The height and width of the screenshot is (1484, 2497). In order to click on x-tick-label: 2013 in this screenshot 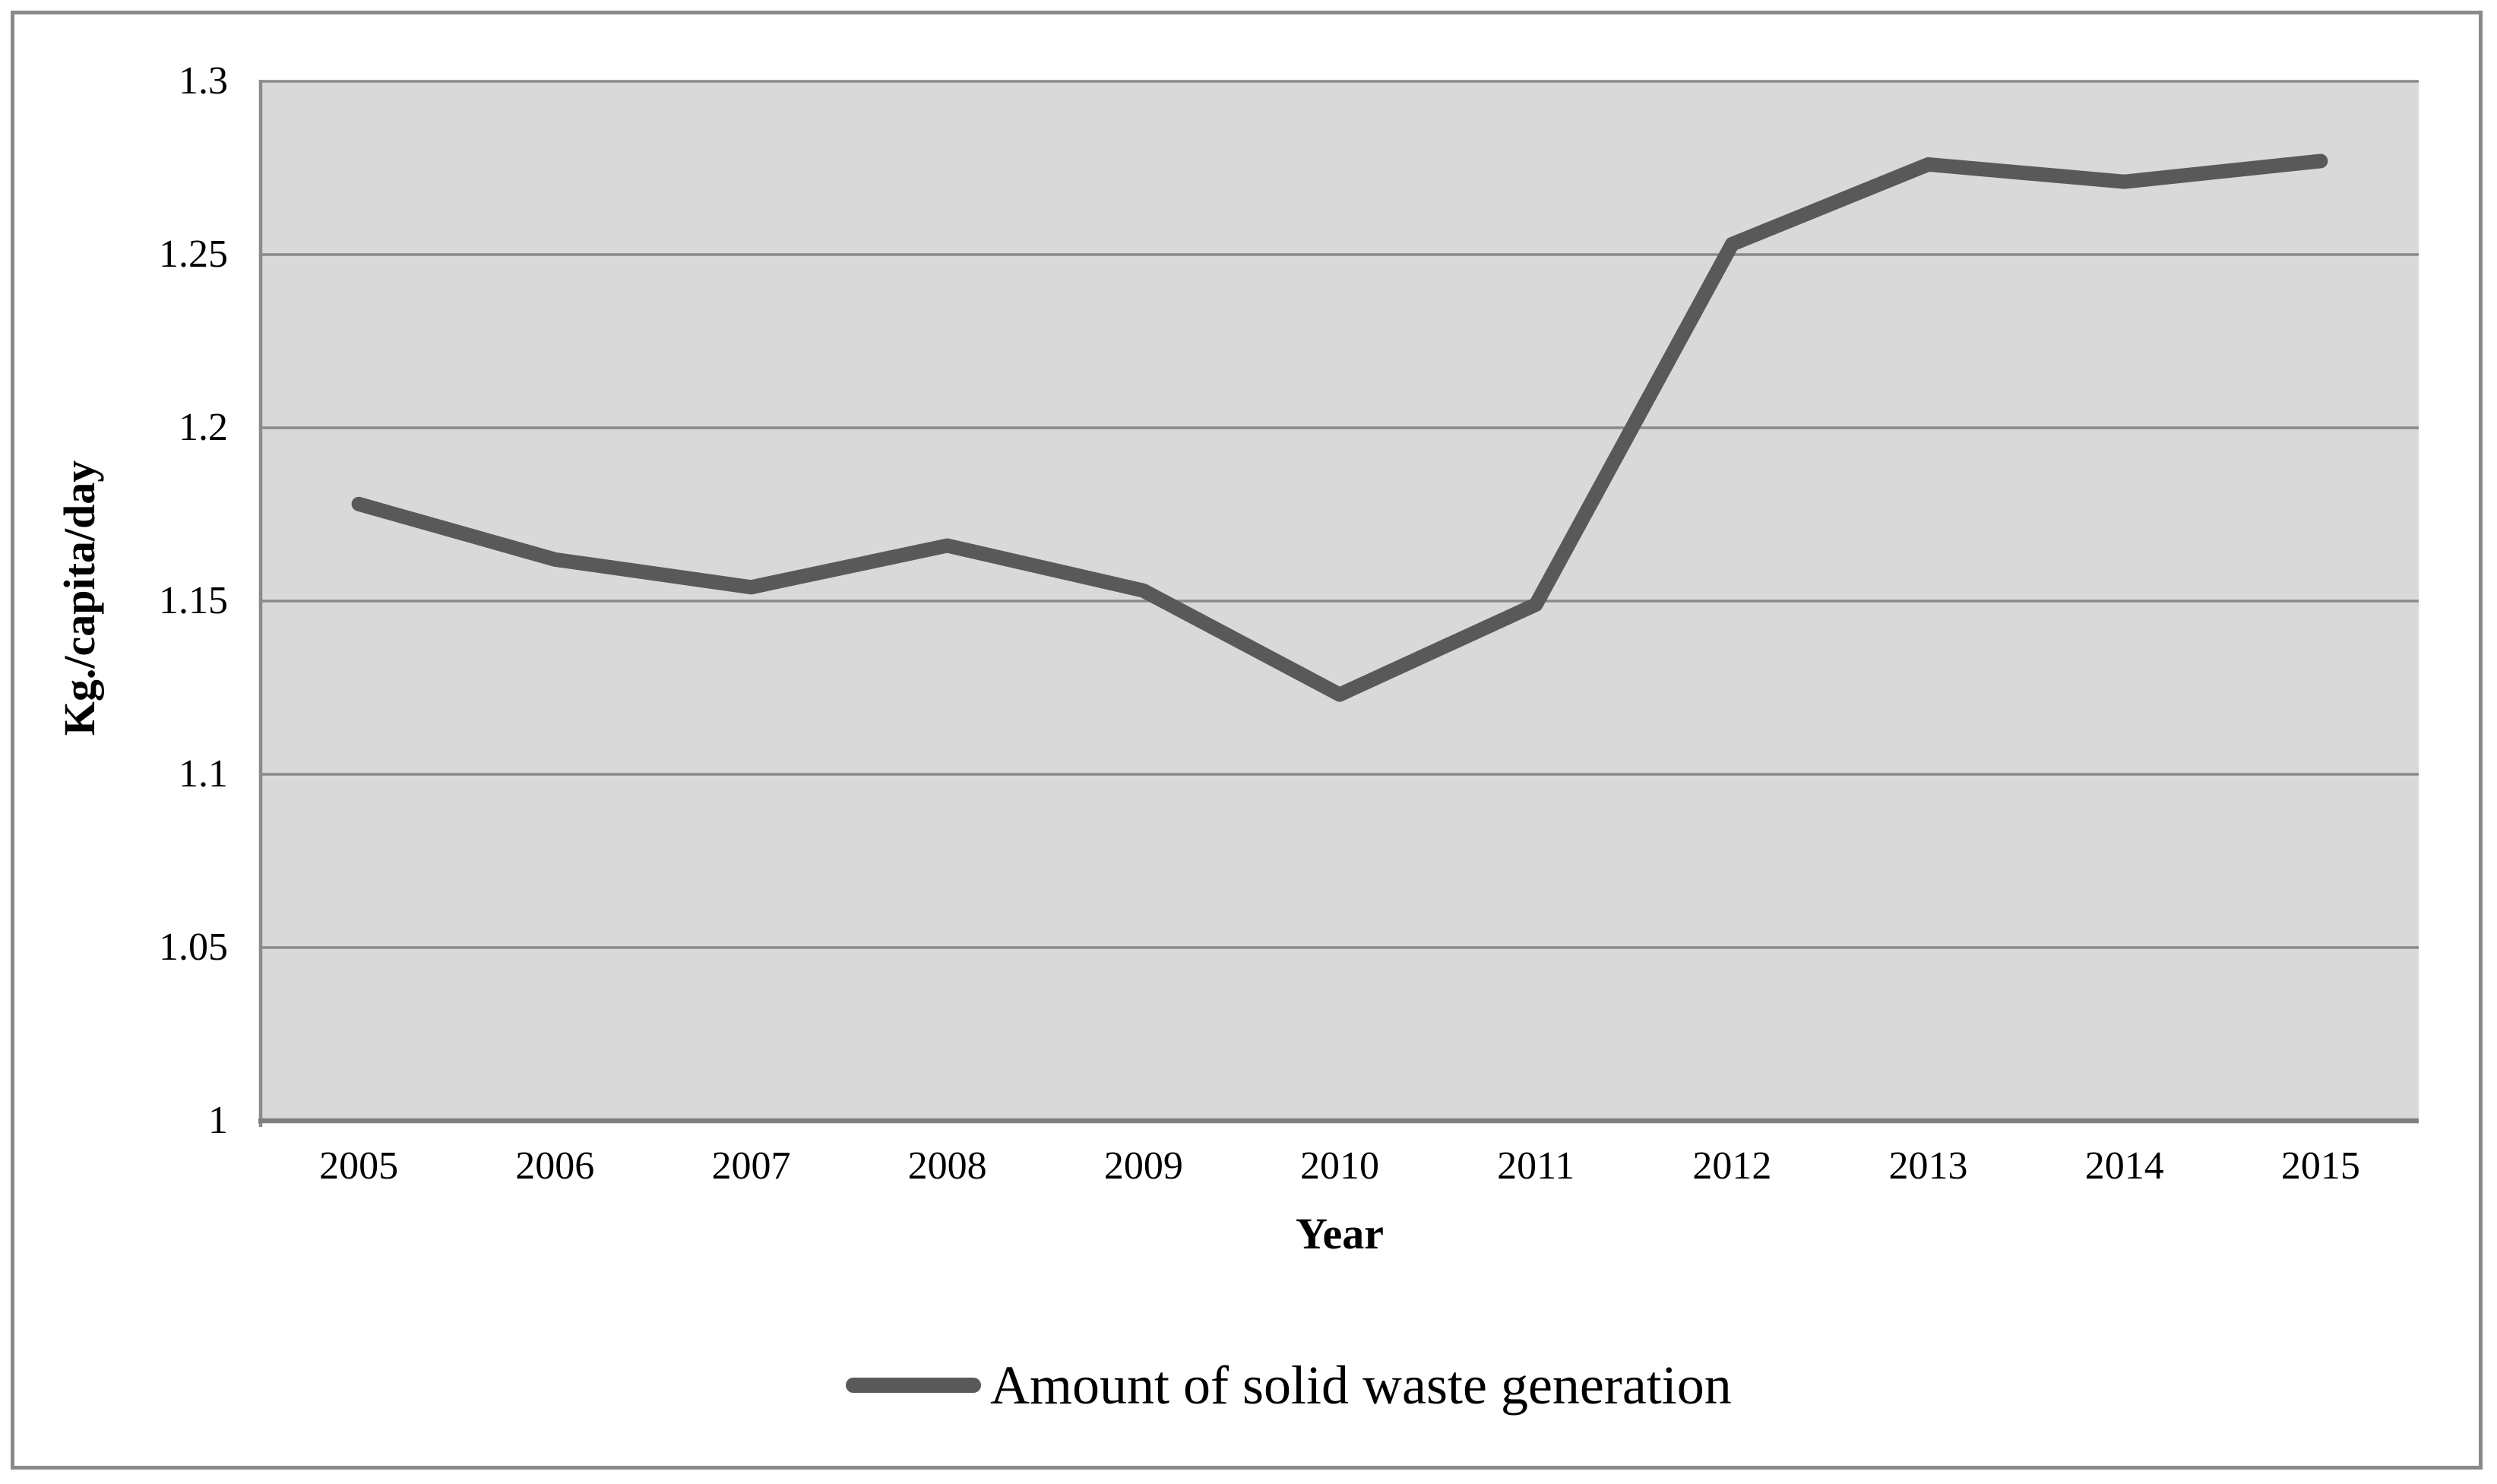, I will do `click(1928, 1166)`.